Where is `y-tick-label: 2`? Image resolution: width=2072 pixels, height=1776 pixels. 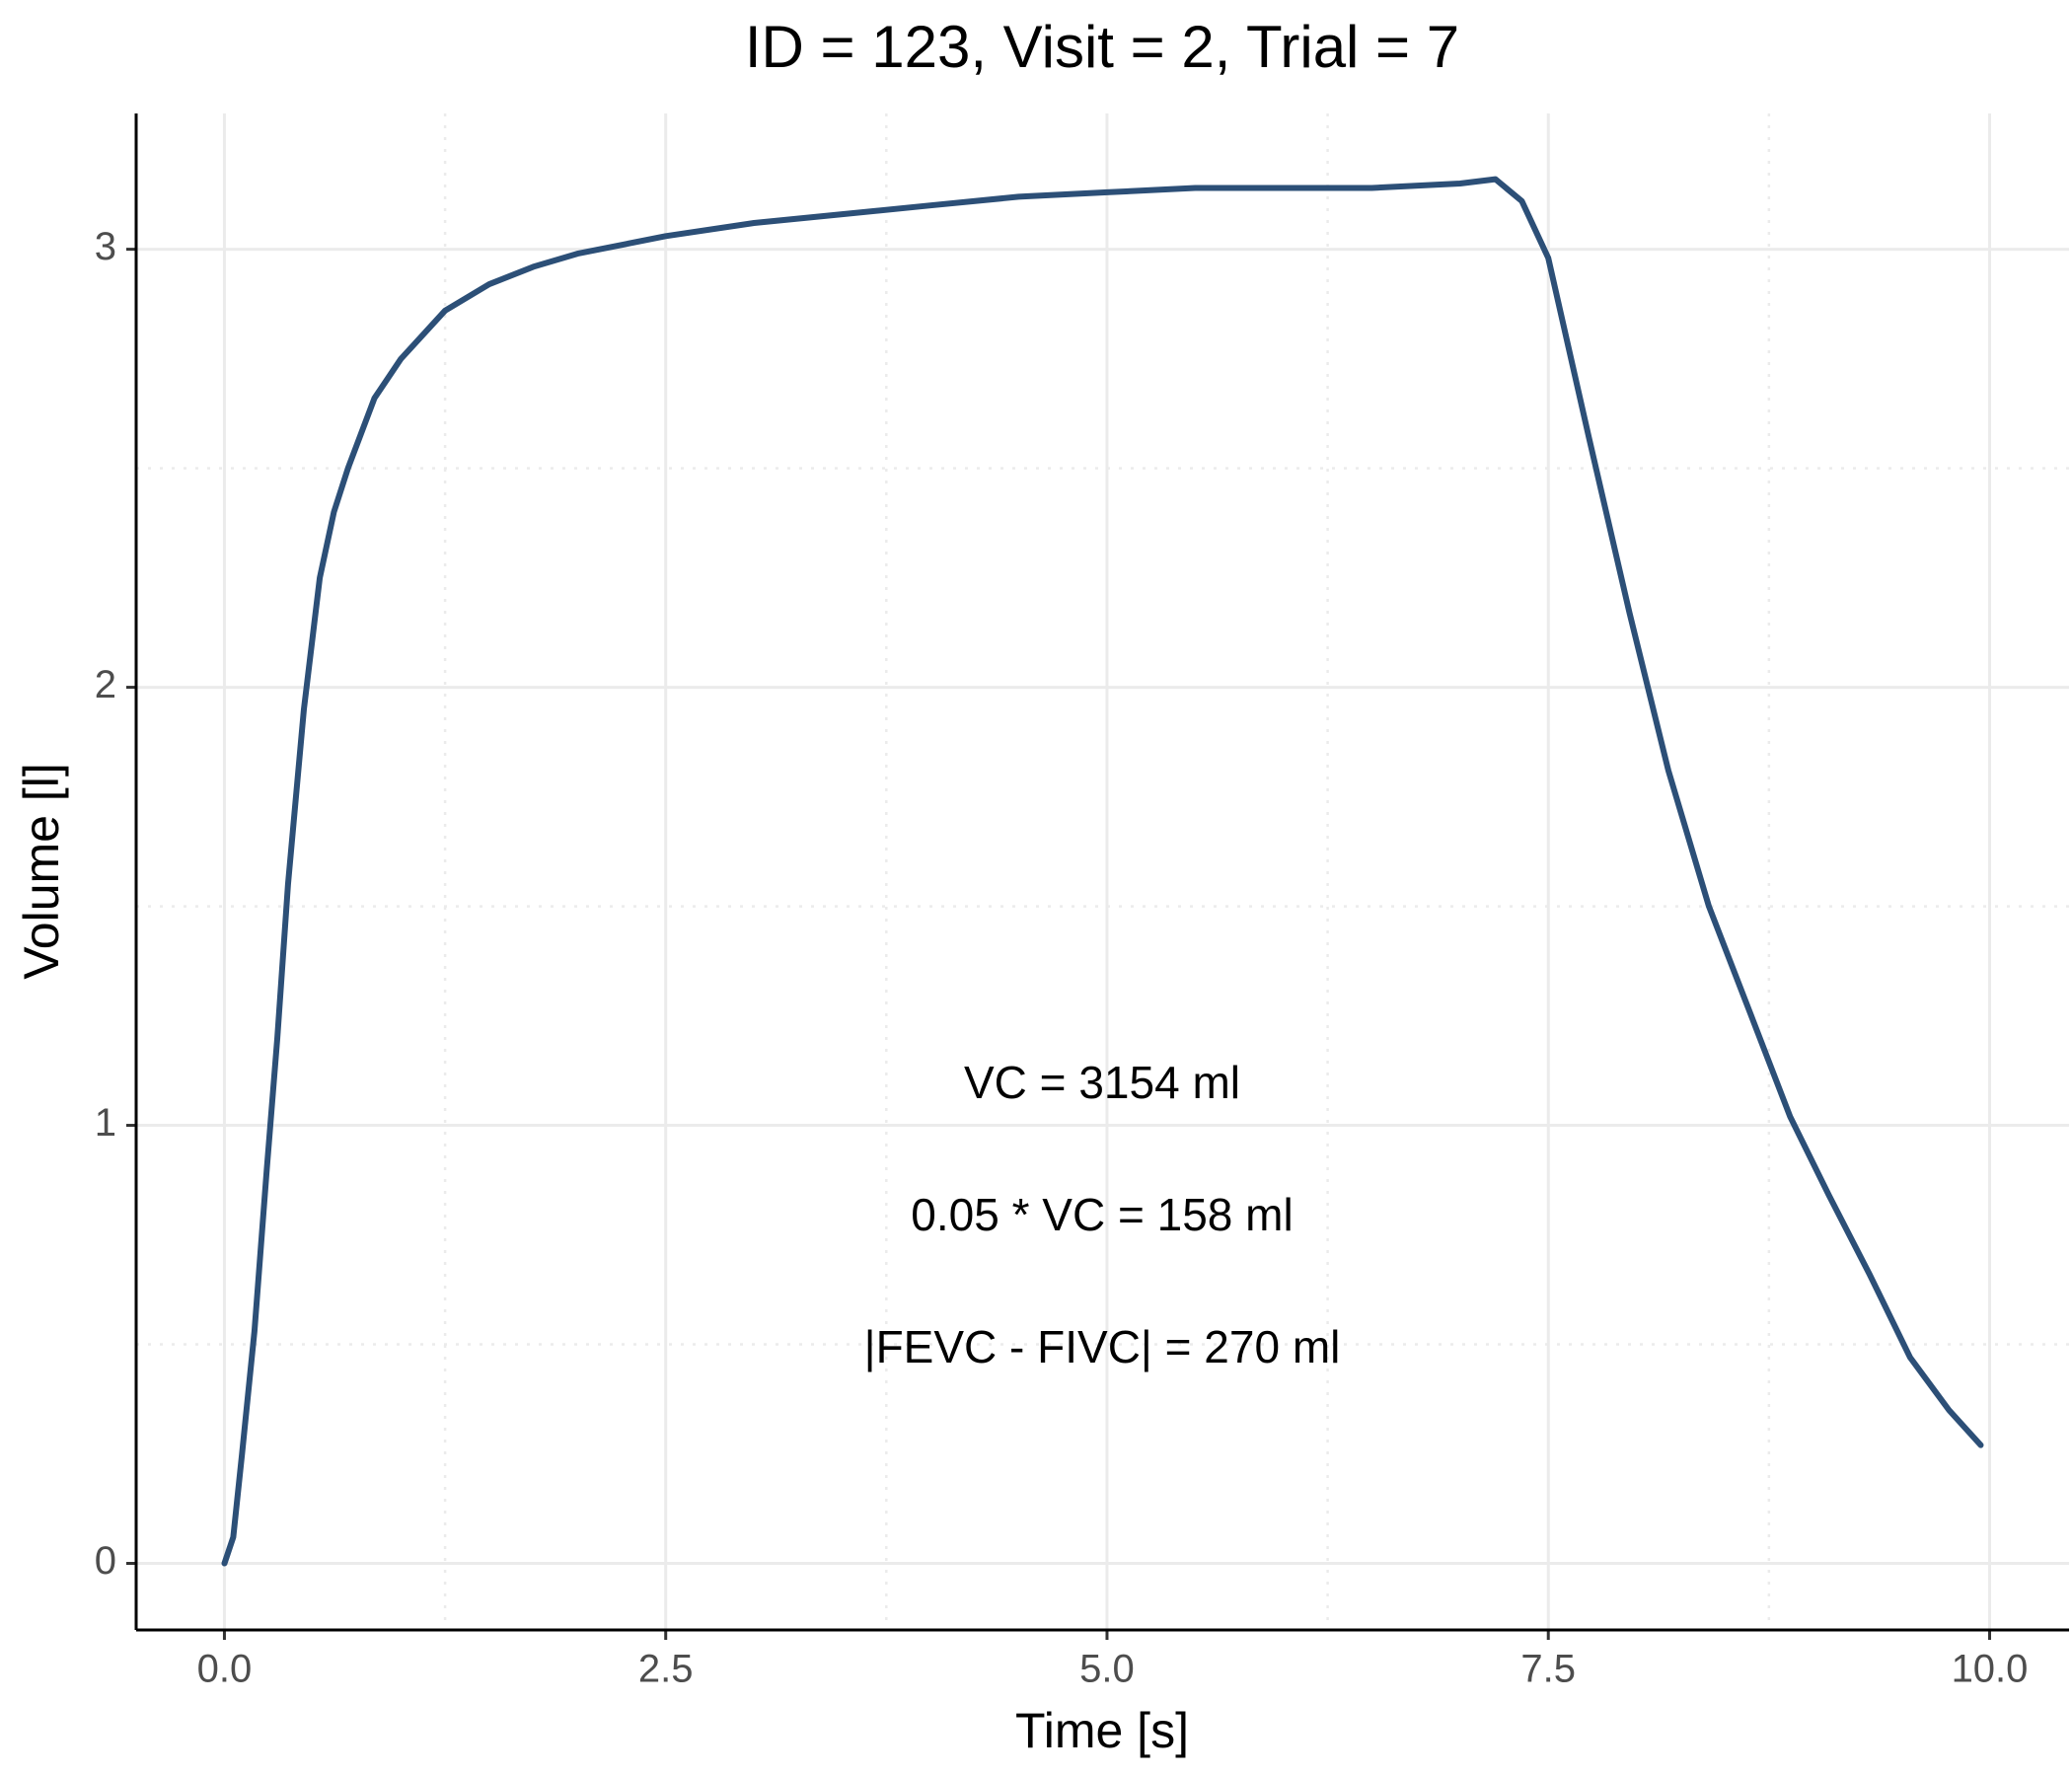 y-tick-label: 2 is located at coordinates (106, 685).